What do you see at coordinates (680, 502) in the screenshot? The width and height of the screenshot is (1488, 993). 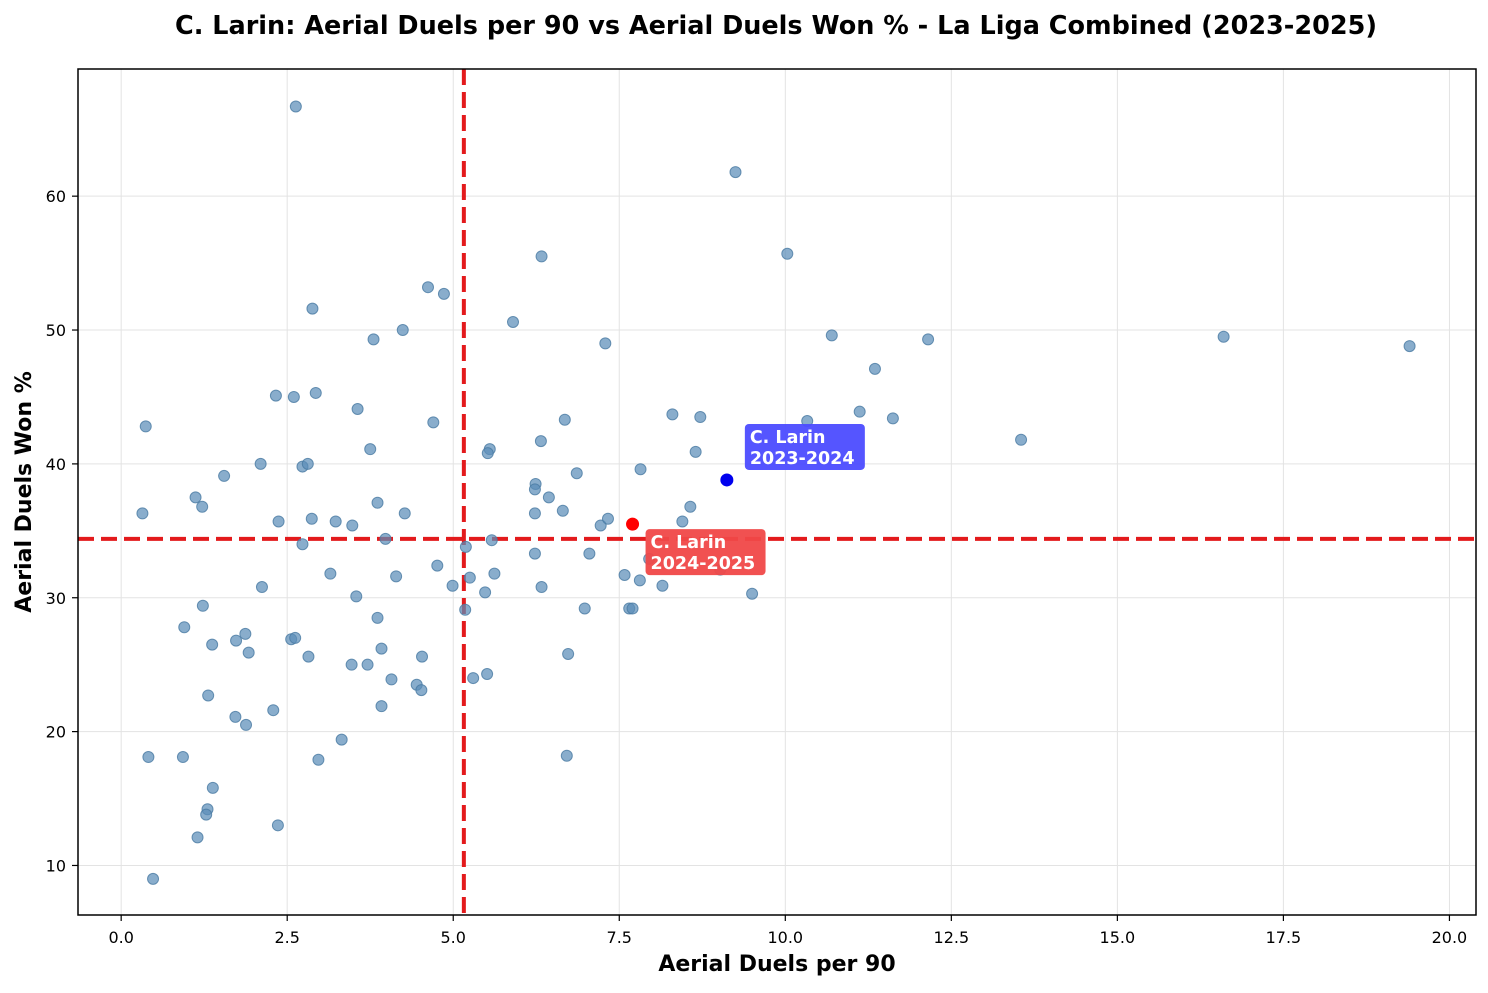 I see `highlight-points` at bounding box center [680, 502].